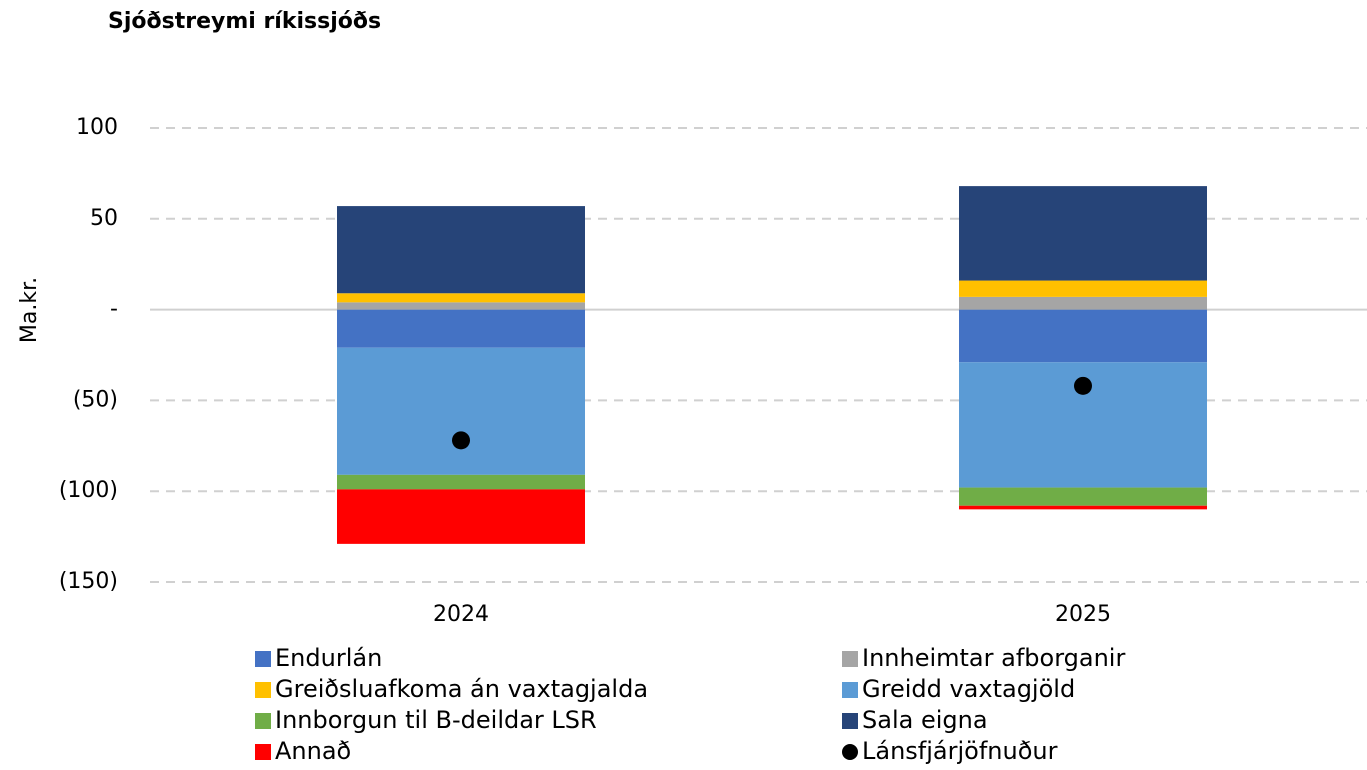  I want to click on y-tick-label: (50), so click(95, 399).